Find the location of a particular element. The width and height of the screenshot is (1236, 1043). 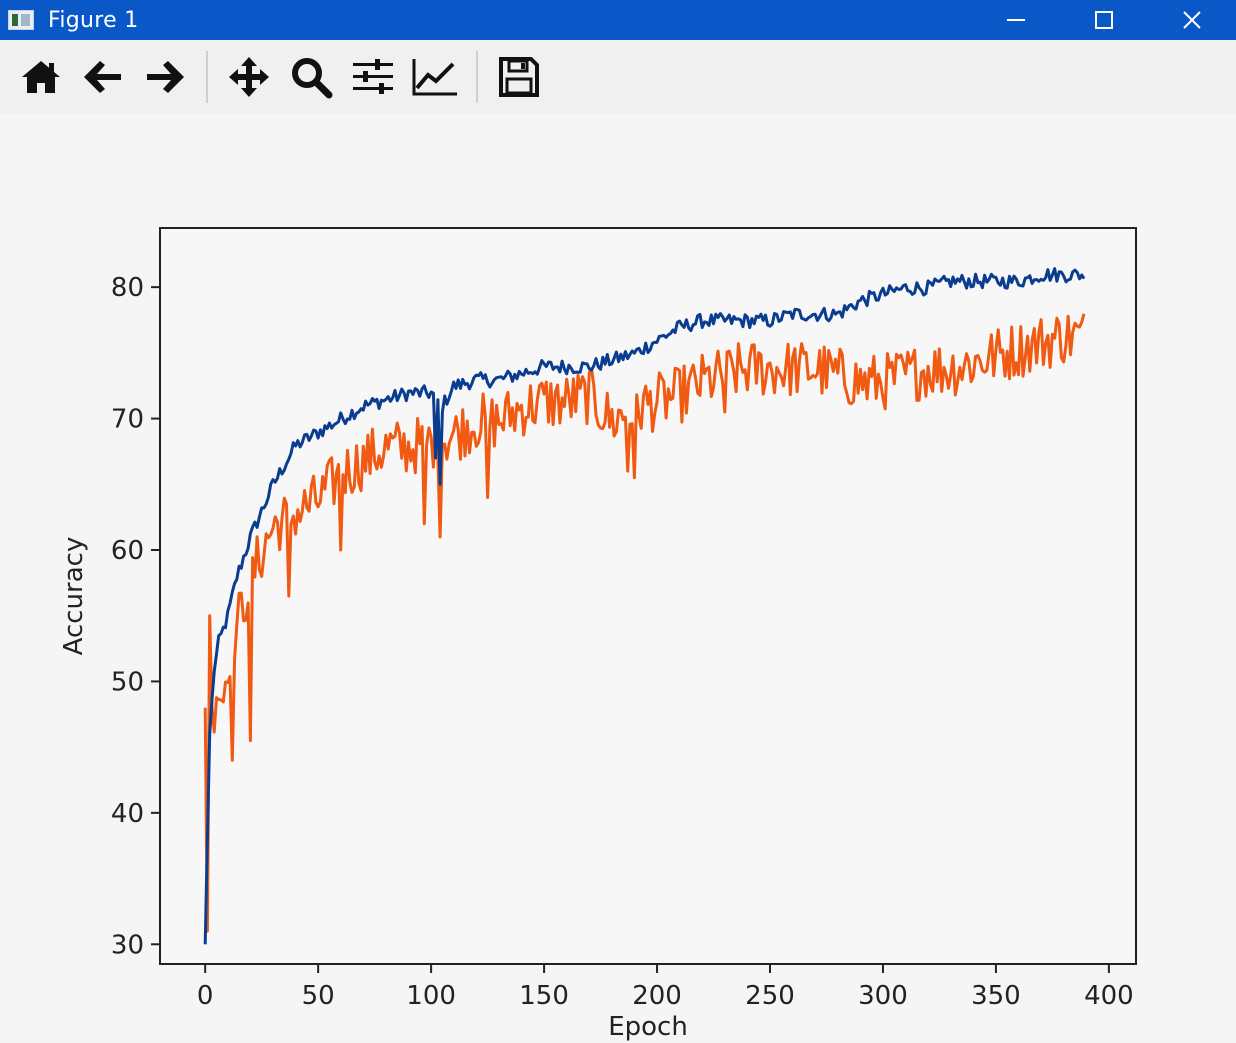

minimize-button is located at coordinates (1016, 20).